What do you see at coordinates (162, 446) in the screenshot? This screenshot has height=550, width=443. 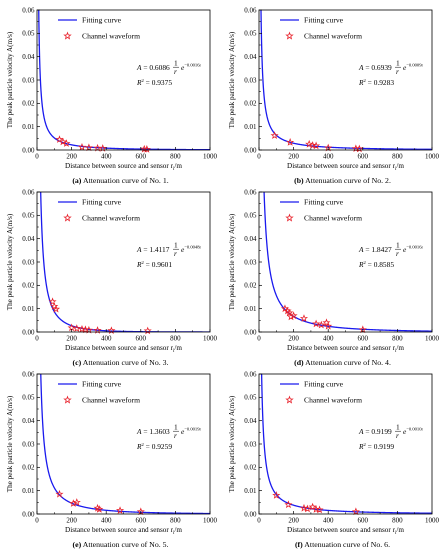 I see `r-squared-value: 0.9259` at bounding box center [162, 446].